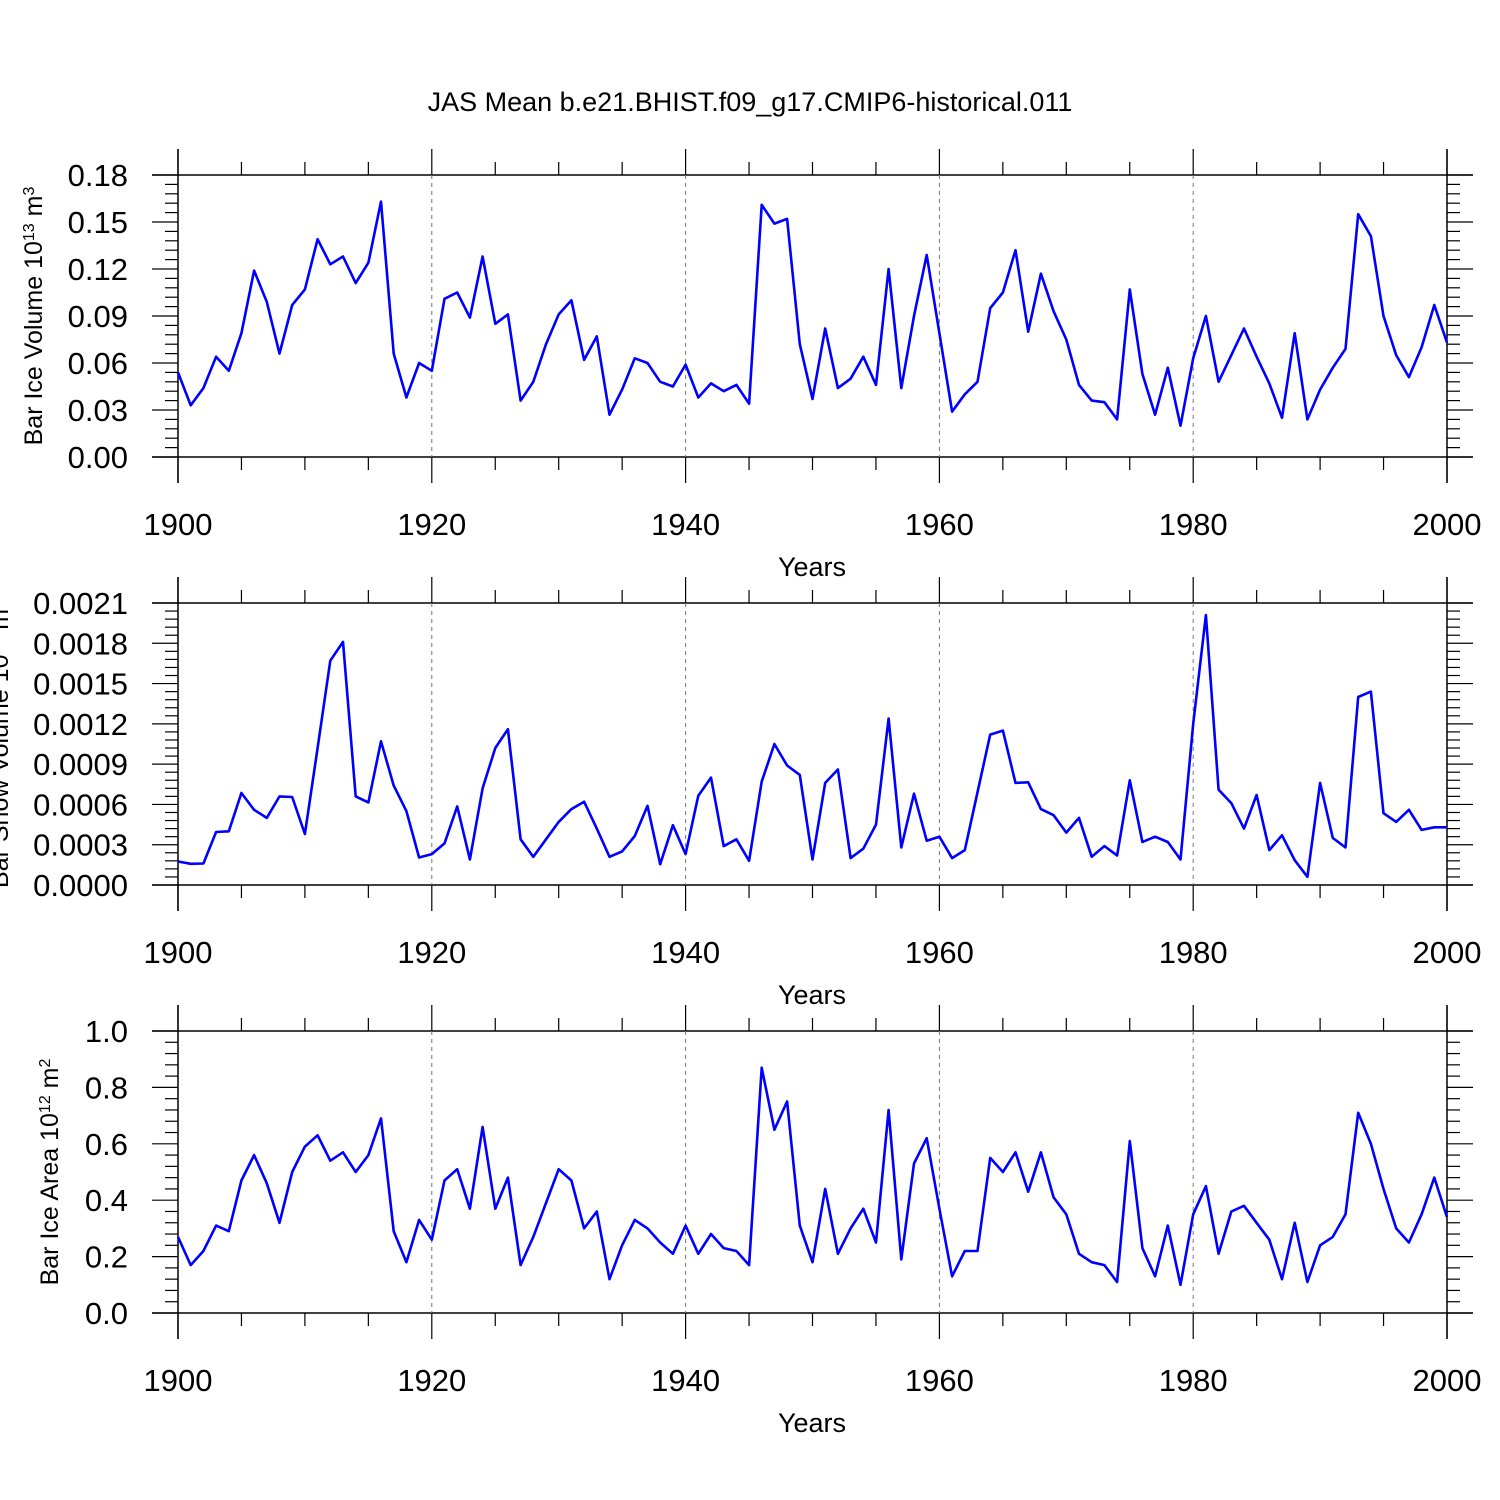 Image resolution: width=1500 pixels, height=1500 pixels. What do you see at coordinates (98, 363) in the screenshot?
I see `y-tick-label: 0.06` at bounding box center [98, 363].